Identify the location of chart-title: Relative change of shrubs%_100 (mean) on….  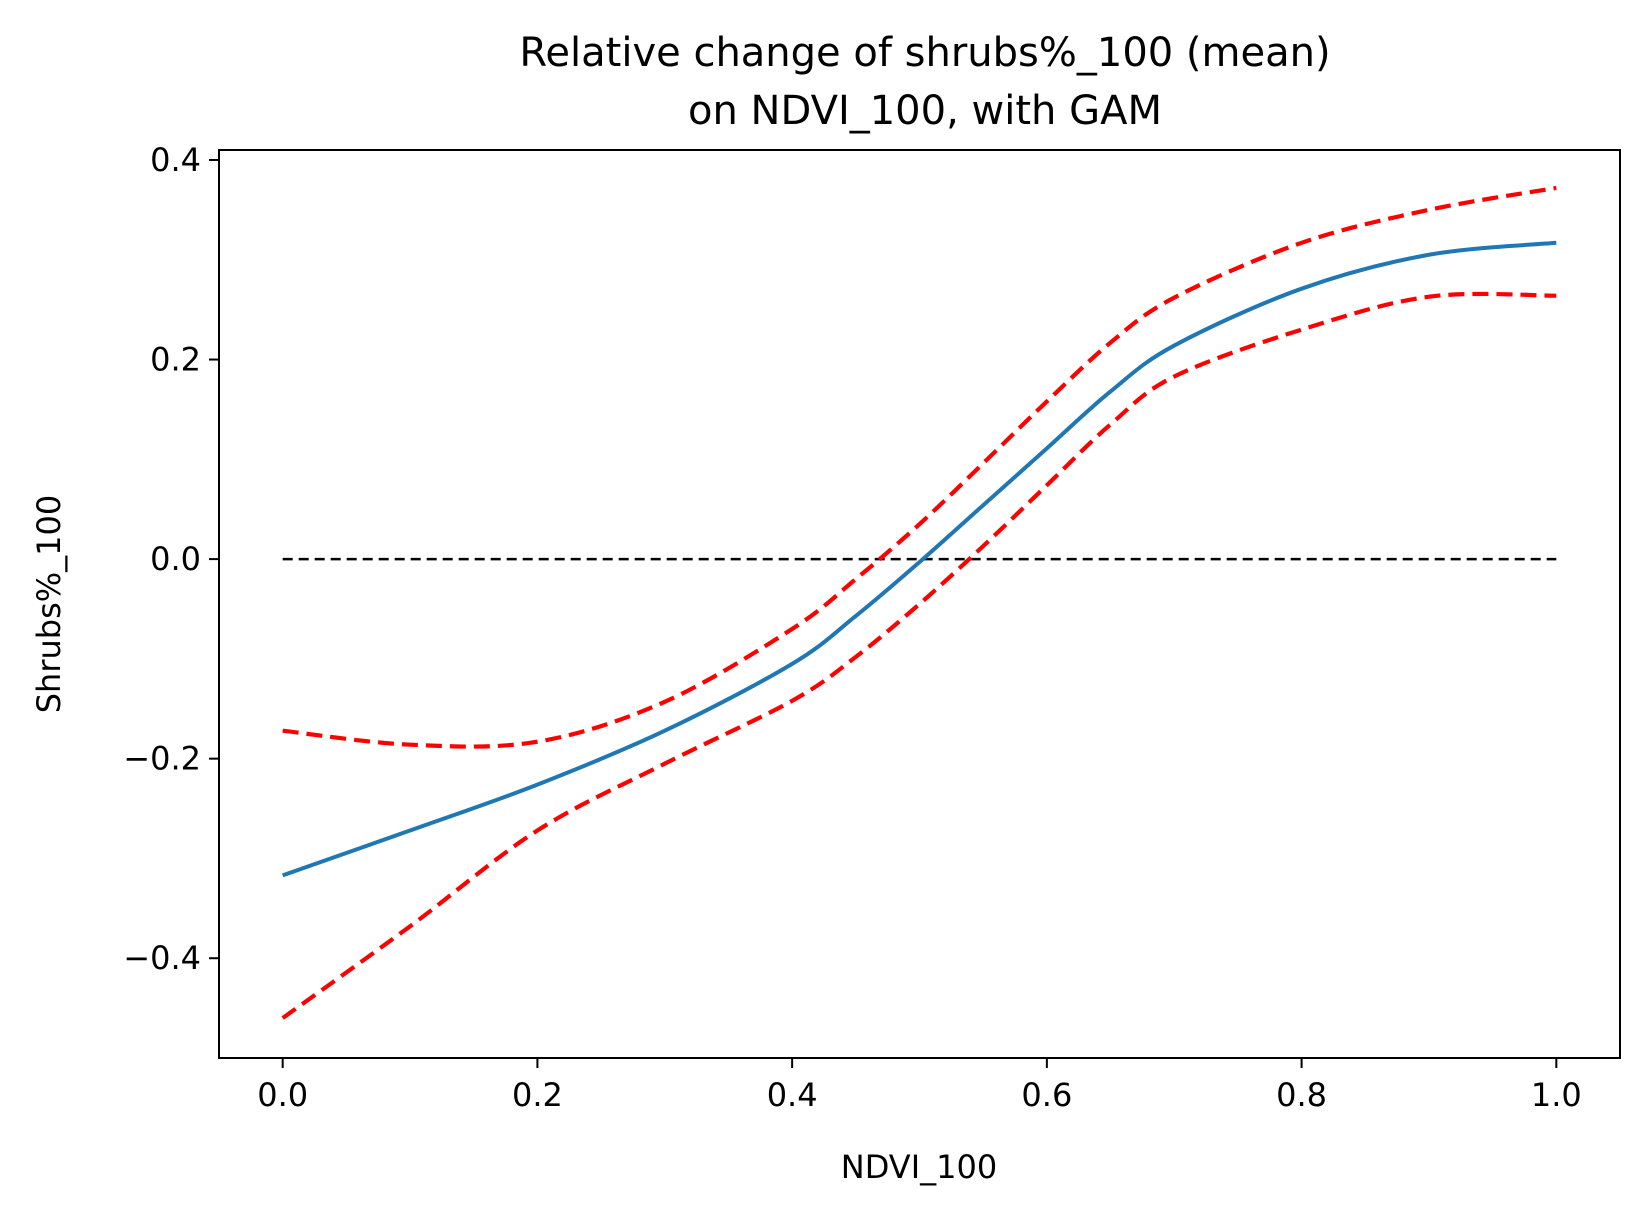
(924, 82).